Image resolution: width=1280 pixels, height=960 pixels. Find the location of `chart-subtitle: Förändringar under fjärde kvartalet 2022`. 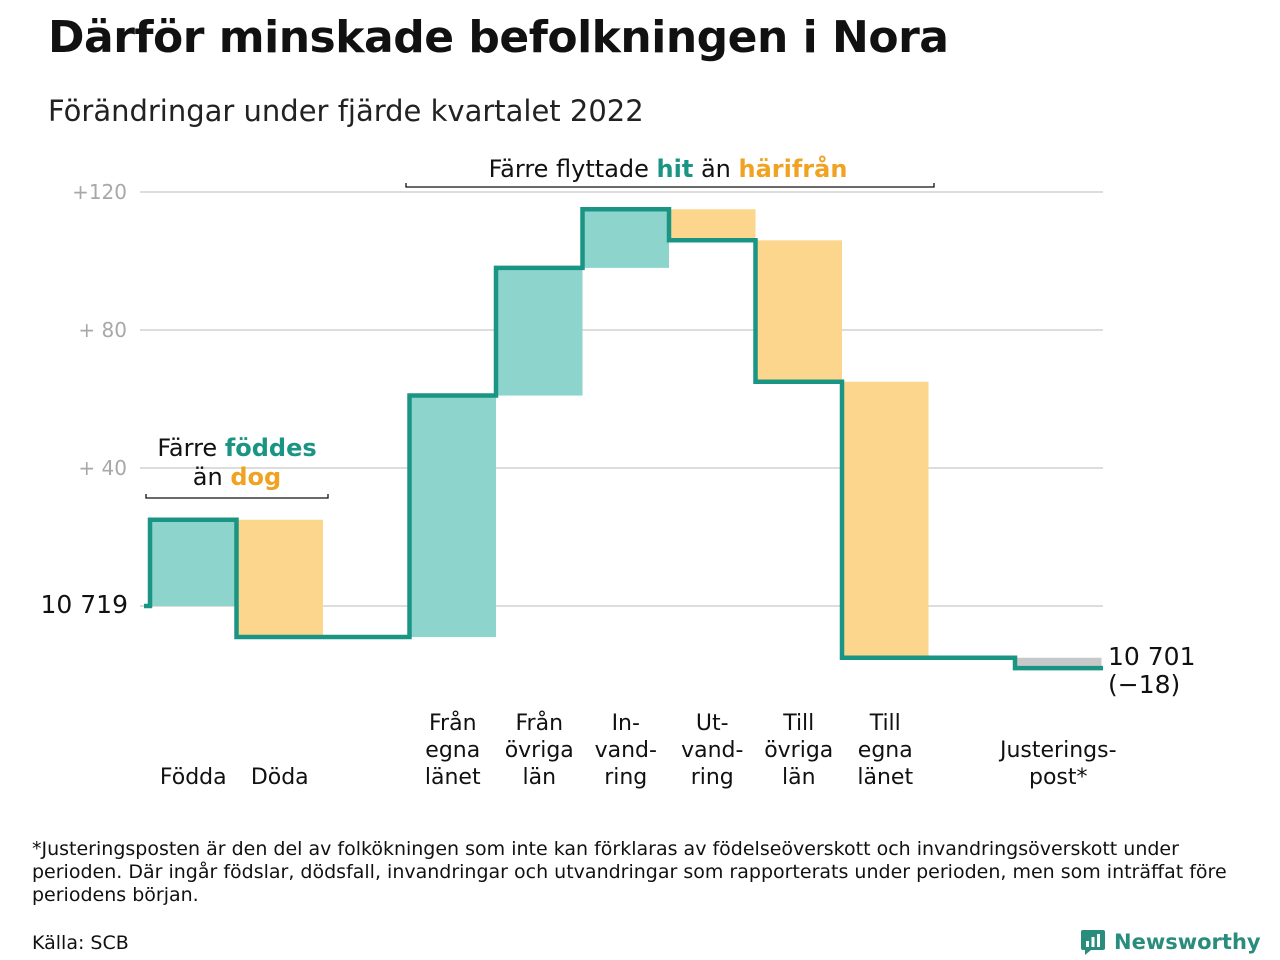

chart-subtitle: Förändringar under fjärde kvartalet 2022 is located at coordinates (346, 111).